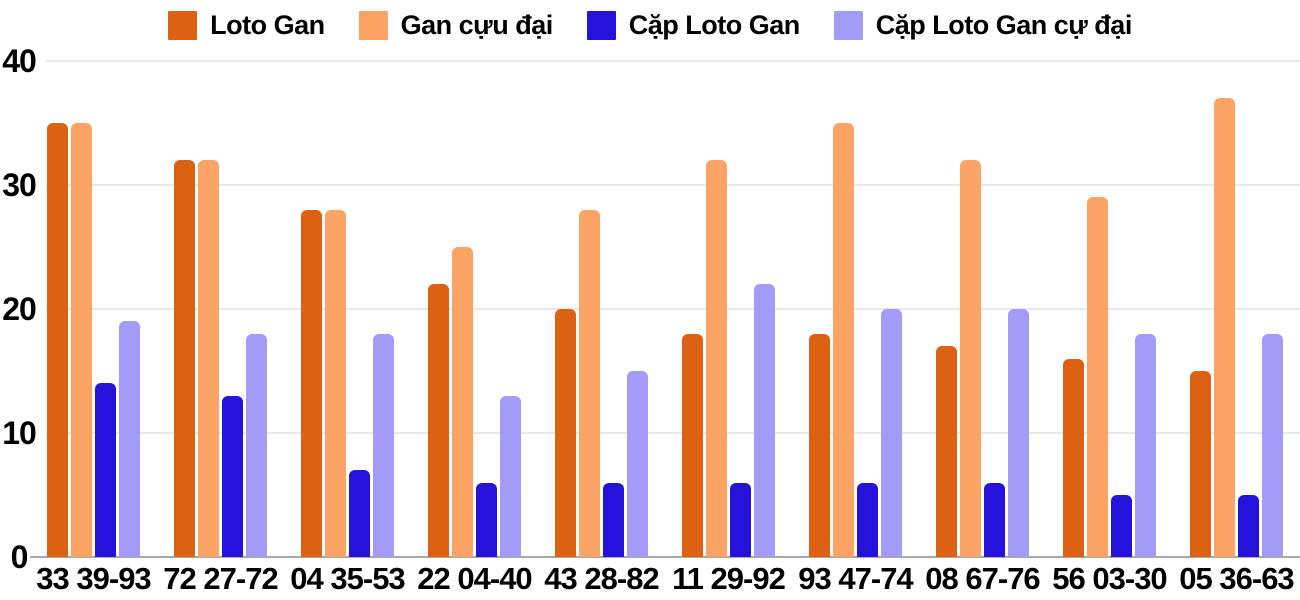 This screenshot has height=600, width=1300. What do you see at coordinates (1236, 578) in the screenshot?
I see `x-axis-label: 05 36-63` at bounding box center [1236, 578].